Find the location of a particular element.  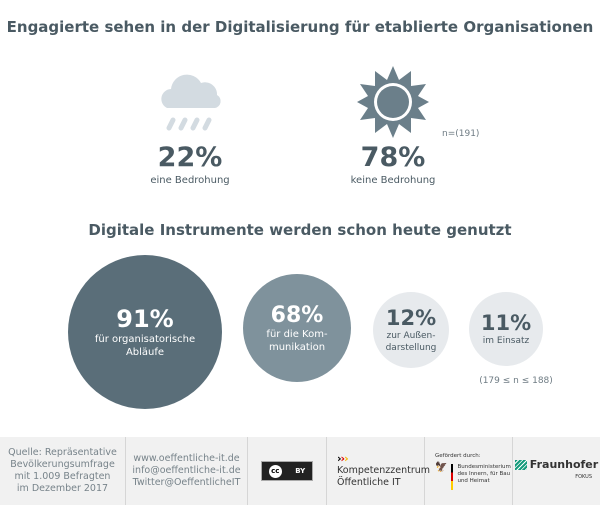

by-icon: BY is located at coordinates (300, 471).